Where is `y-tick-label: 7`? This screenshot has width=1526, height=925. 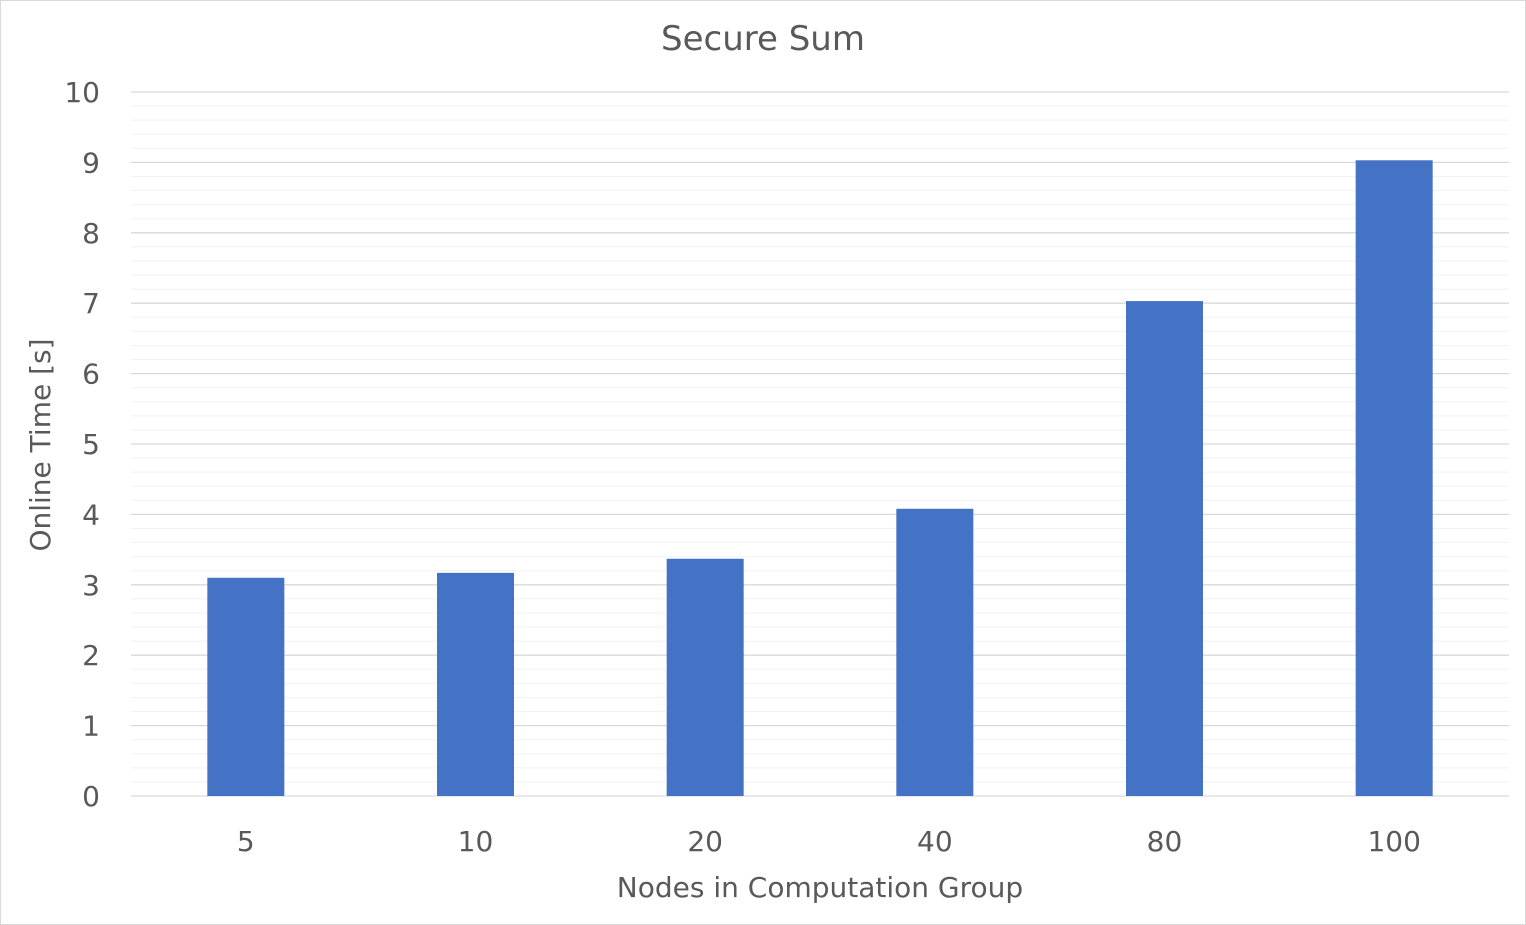
y-tick-label: 7 is located at coordinates (91, 303).